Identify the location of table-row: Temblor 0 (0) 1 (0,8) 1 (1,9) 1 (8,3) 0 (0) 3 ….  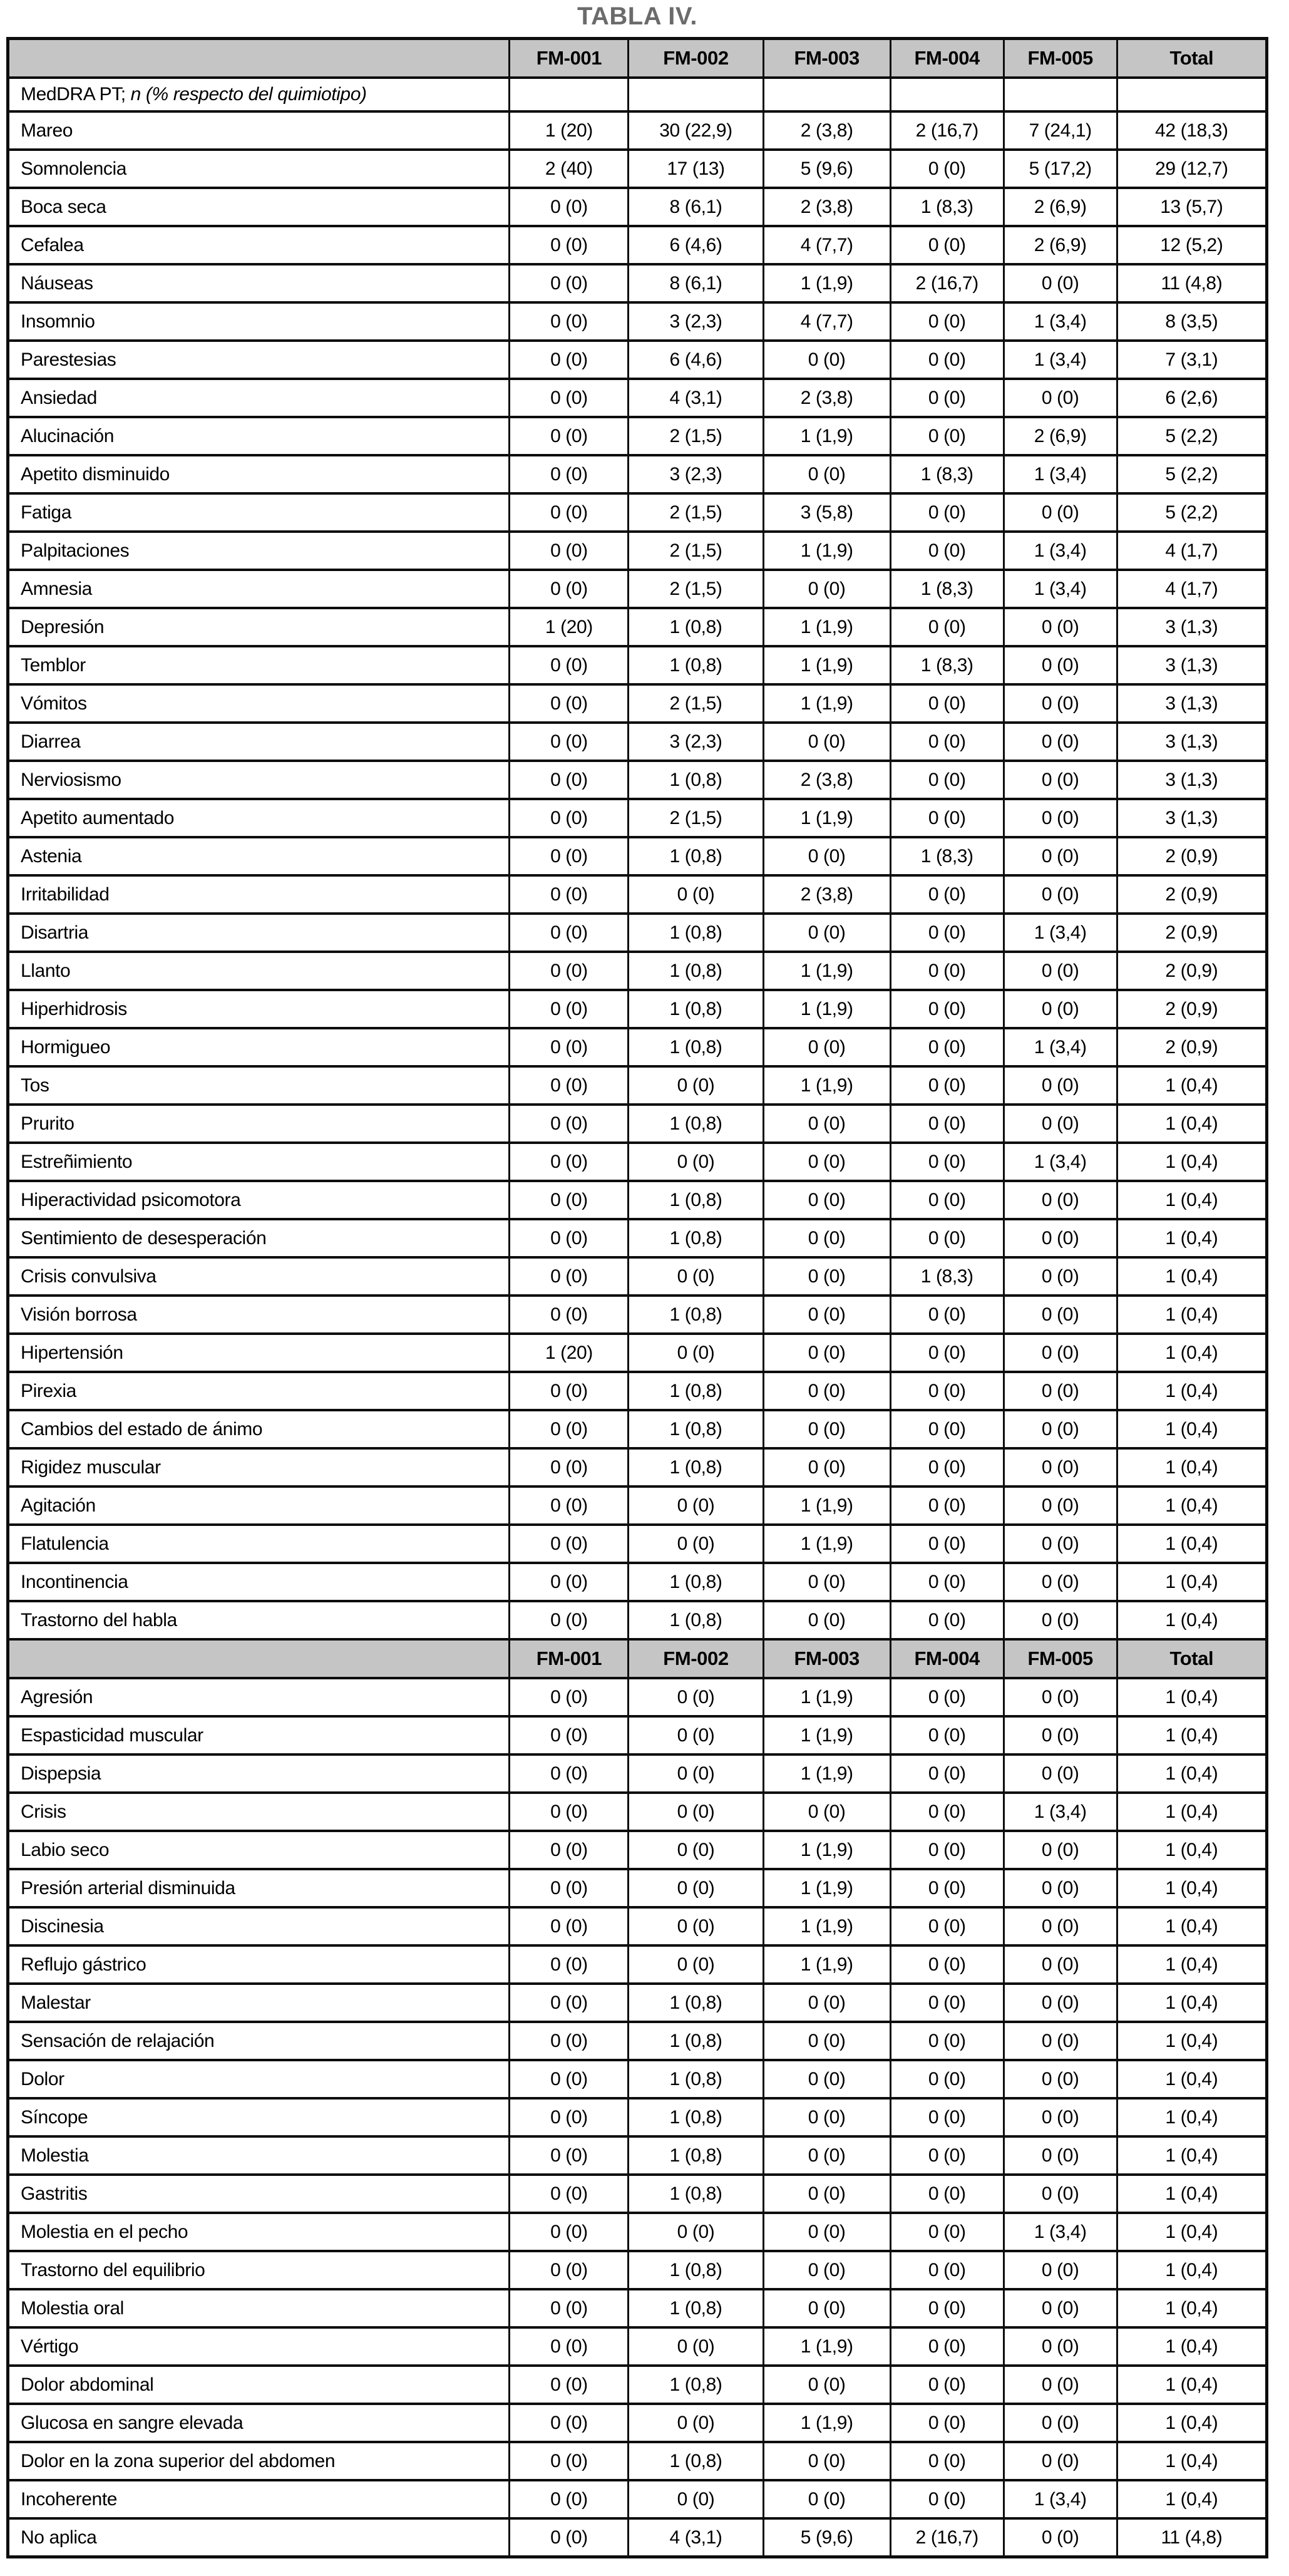
(637, 665).